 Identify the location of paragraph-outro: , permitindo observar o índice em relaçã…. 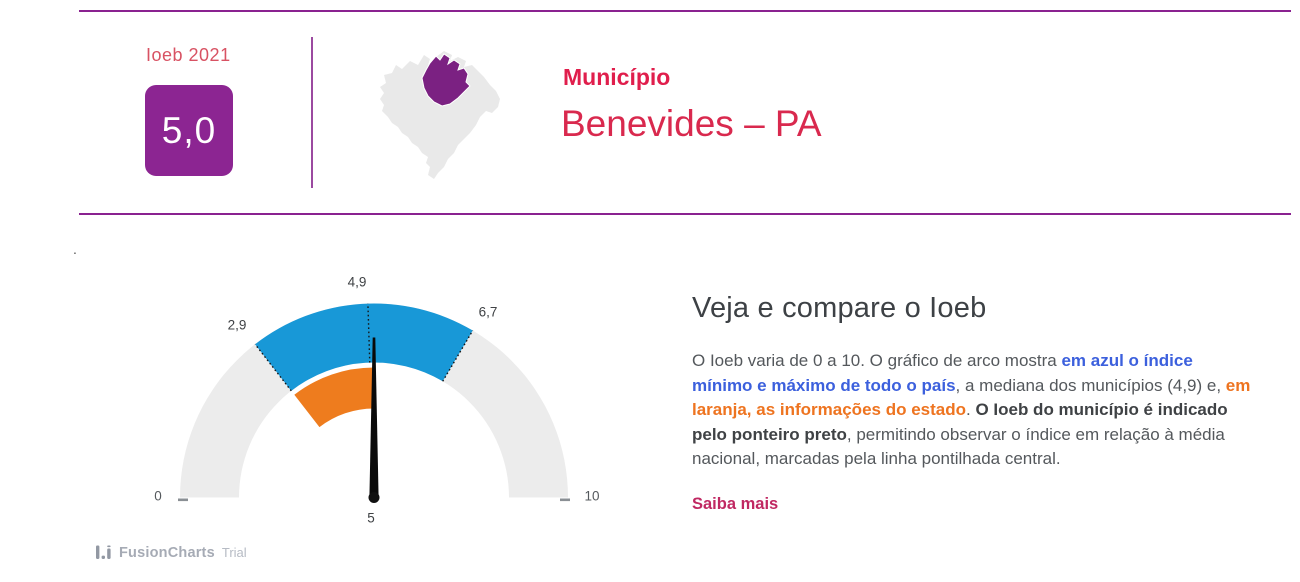
(958, 446).